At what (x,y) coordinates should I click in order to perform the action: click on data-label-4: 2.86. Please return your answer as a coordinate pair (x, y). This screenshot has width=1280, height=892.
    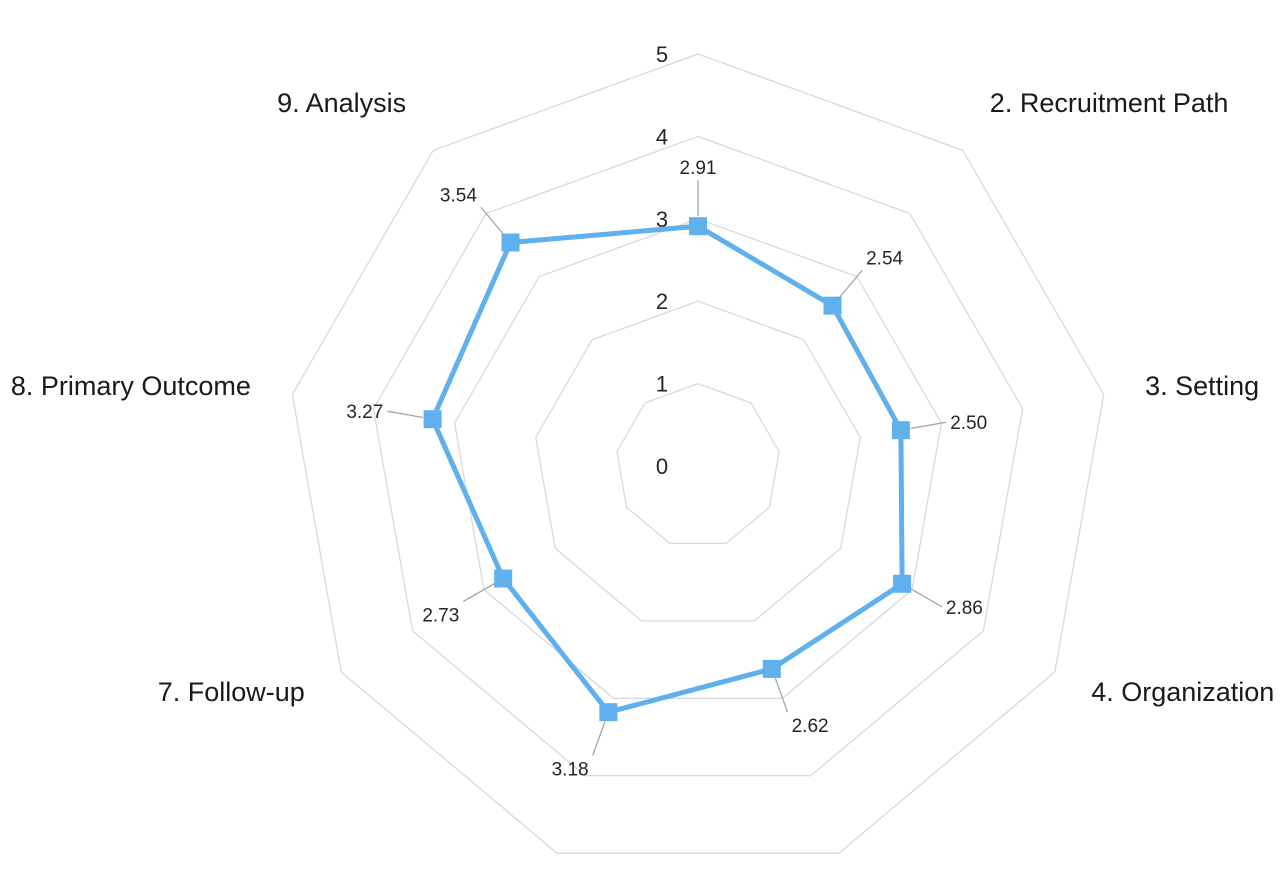
    Looking at the image, I should click on (964, 608).